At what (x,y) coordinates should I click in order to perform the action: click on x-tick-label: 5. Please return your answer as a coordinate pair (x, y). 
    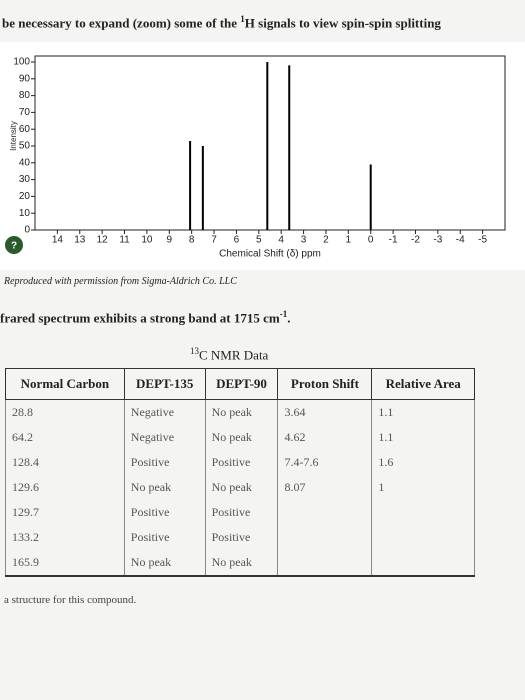
    Looking at the image, I should click on (259, 240).